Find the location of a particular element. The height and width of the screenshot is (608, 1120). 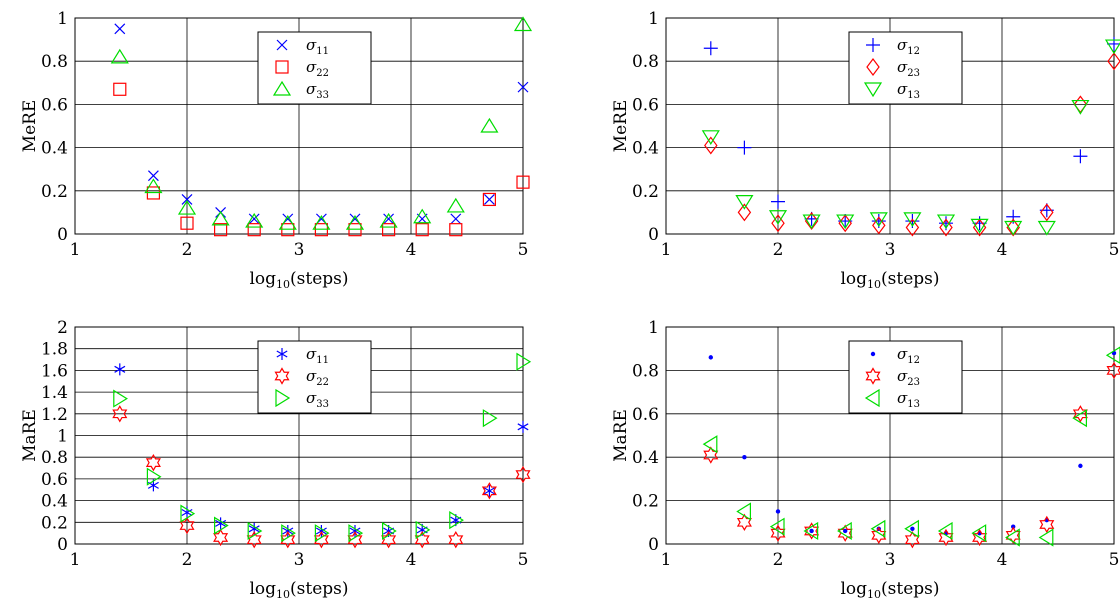

y-tick-label: 0 is located at coordinates (62, 545).